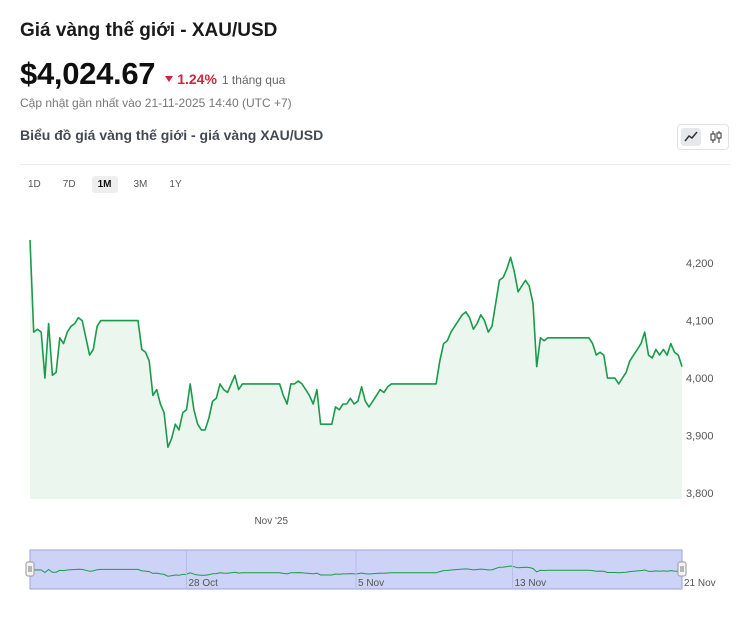 This screenshot has width=750, height=634. I want to click on page-title: Giá vàng thế giới - XAU/USD, so click(149, 30).